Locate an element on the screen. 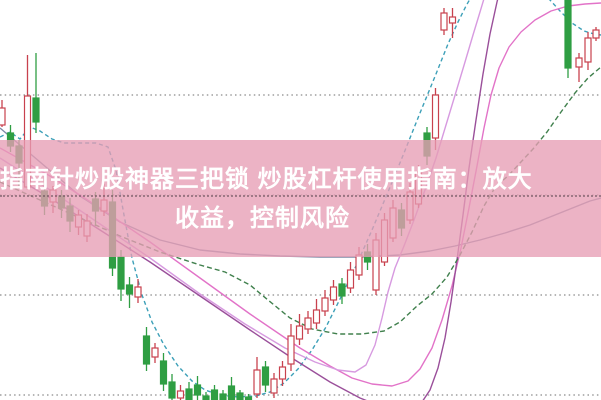 The width and height of the screenshot is (601, 400). gridline-through-banner is located at coordinates (300, 196).